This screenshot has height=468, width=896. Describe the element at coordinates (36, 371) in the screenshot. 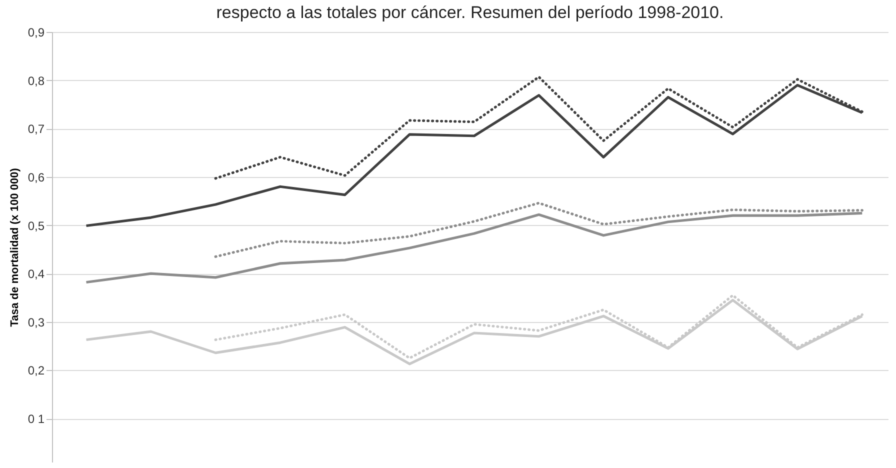

I see `y-tick-label: 0,2` at that location.